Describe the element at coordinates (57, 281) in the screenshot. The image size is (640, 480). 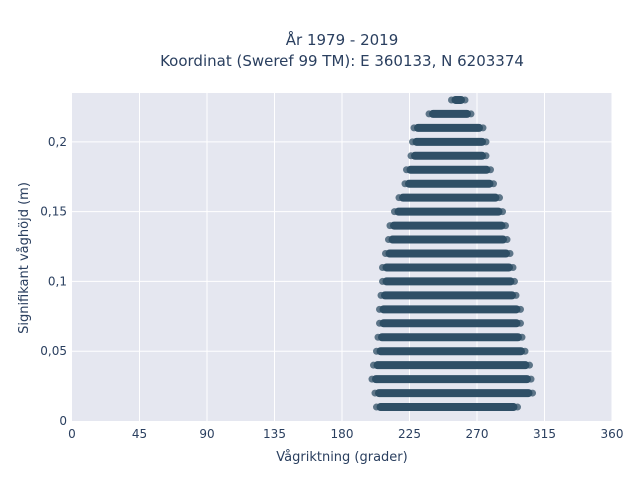
I see `y-tick-label: 0,1` at that location.